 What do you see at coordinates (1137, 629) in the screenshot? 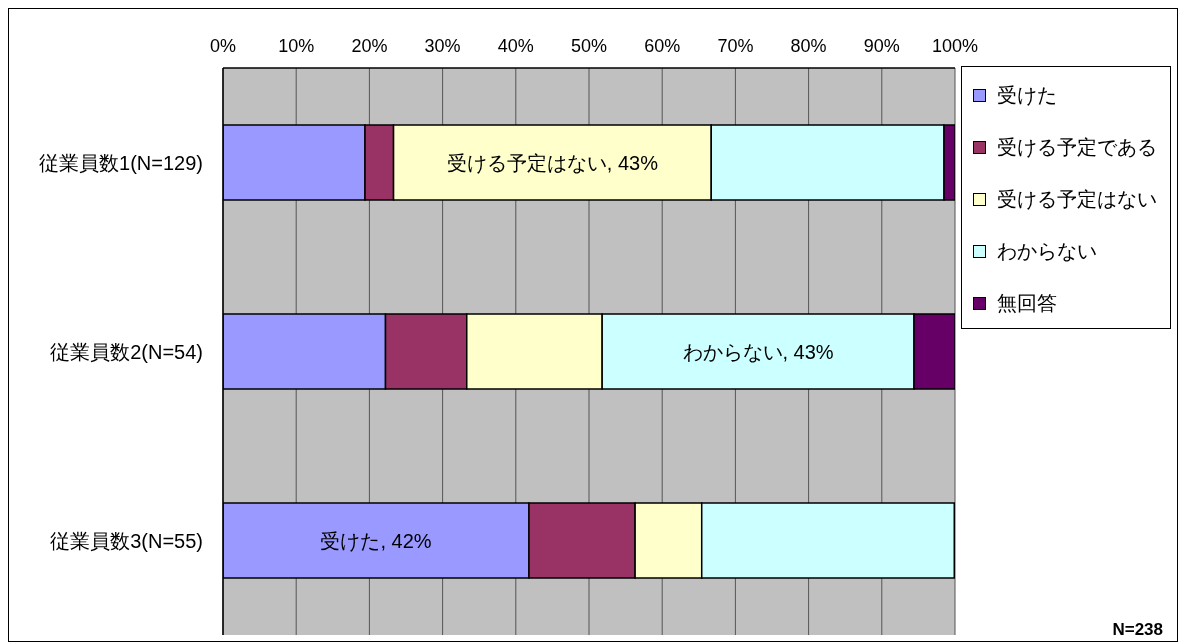
I see `text: N=238` at bounding box center [1137, 629].